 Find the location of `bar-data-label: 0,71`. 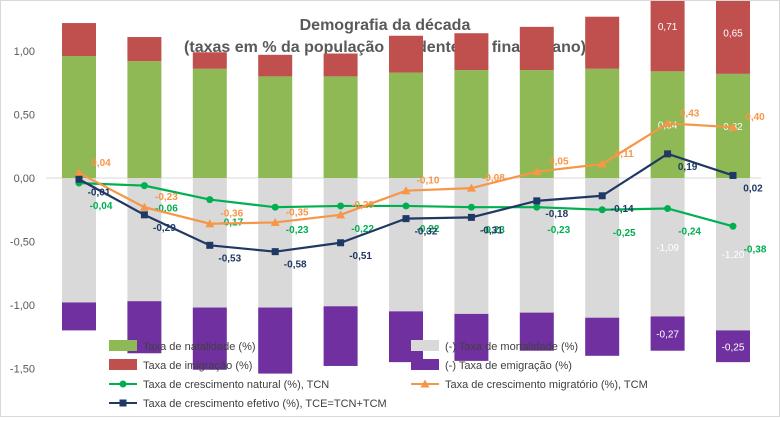

bar-data-label: 0,71 is located at coordinates (668, 27).